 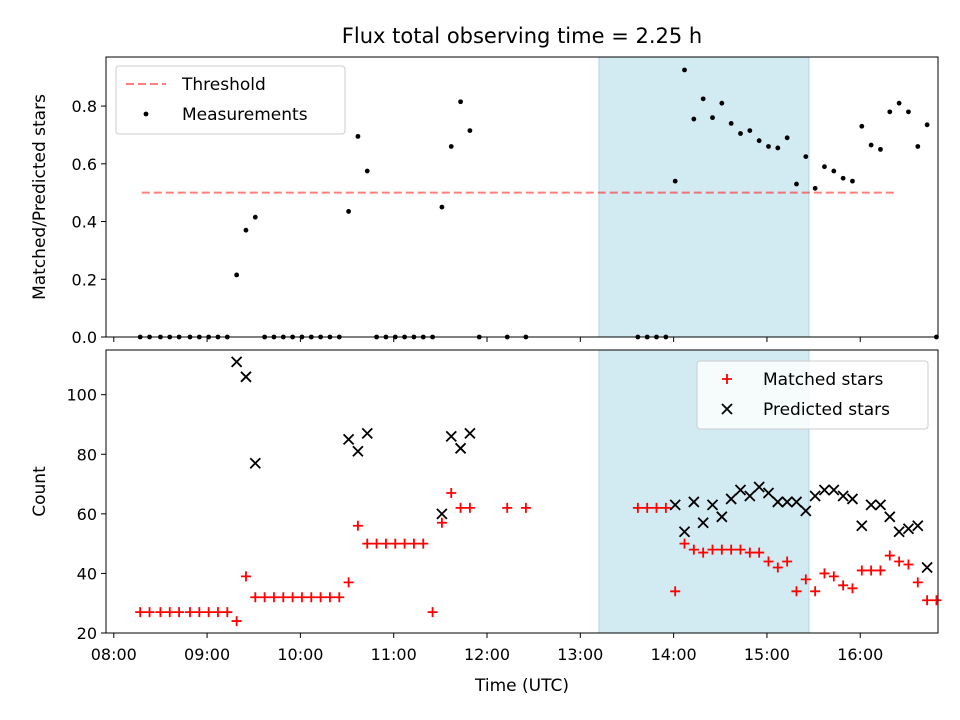 What do you see at coordinates (812, 395) in the screenshot?
I see `legend: Matched stars Predicted stars` at bounding box center [812, 395].